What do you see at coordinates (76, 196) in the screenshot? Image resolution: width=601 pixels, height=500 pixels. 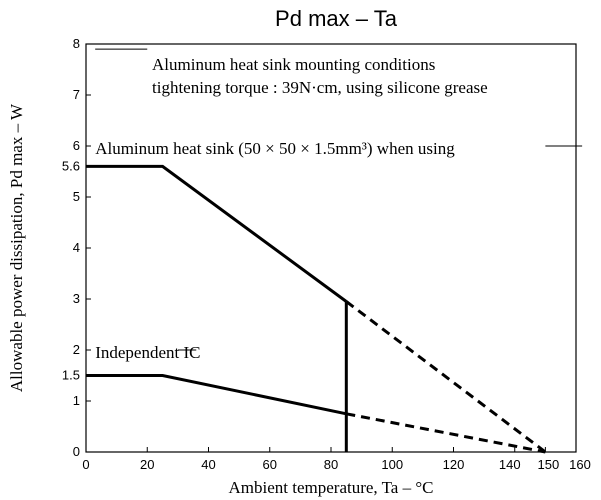 I see `y-tick-label: 5` at bounding box center [76, 196].